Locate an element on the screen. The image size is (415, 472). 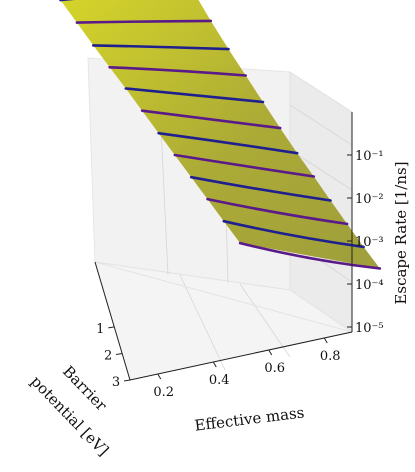
x-tick-label: 0.2 is located at coordinates (163, 392).